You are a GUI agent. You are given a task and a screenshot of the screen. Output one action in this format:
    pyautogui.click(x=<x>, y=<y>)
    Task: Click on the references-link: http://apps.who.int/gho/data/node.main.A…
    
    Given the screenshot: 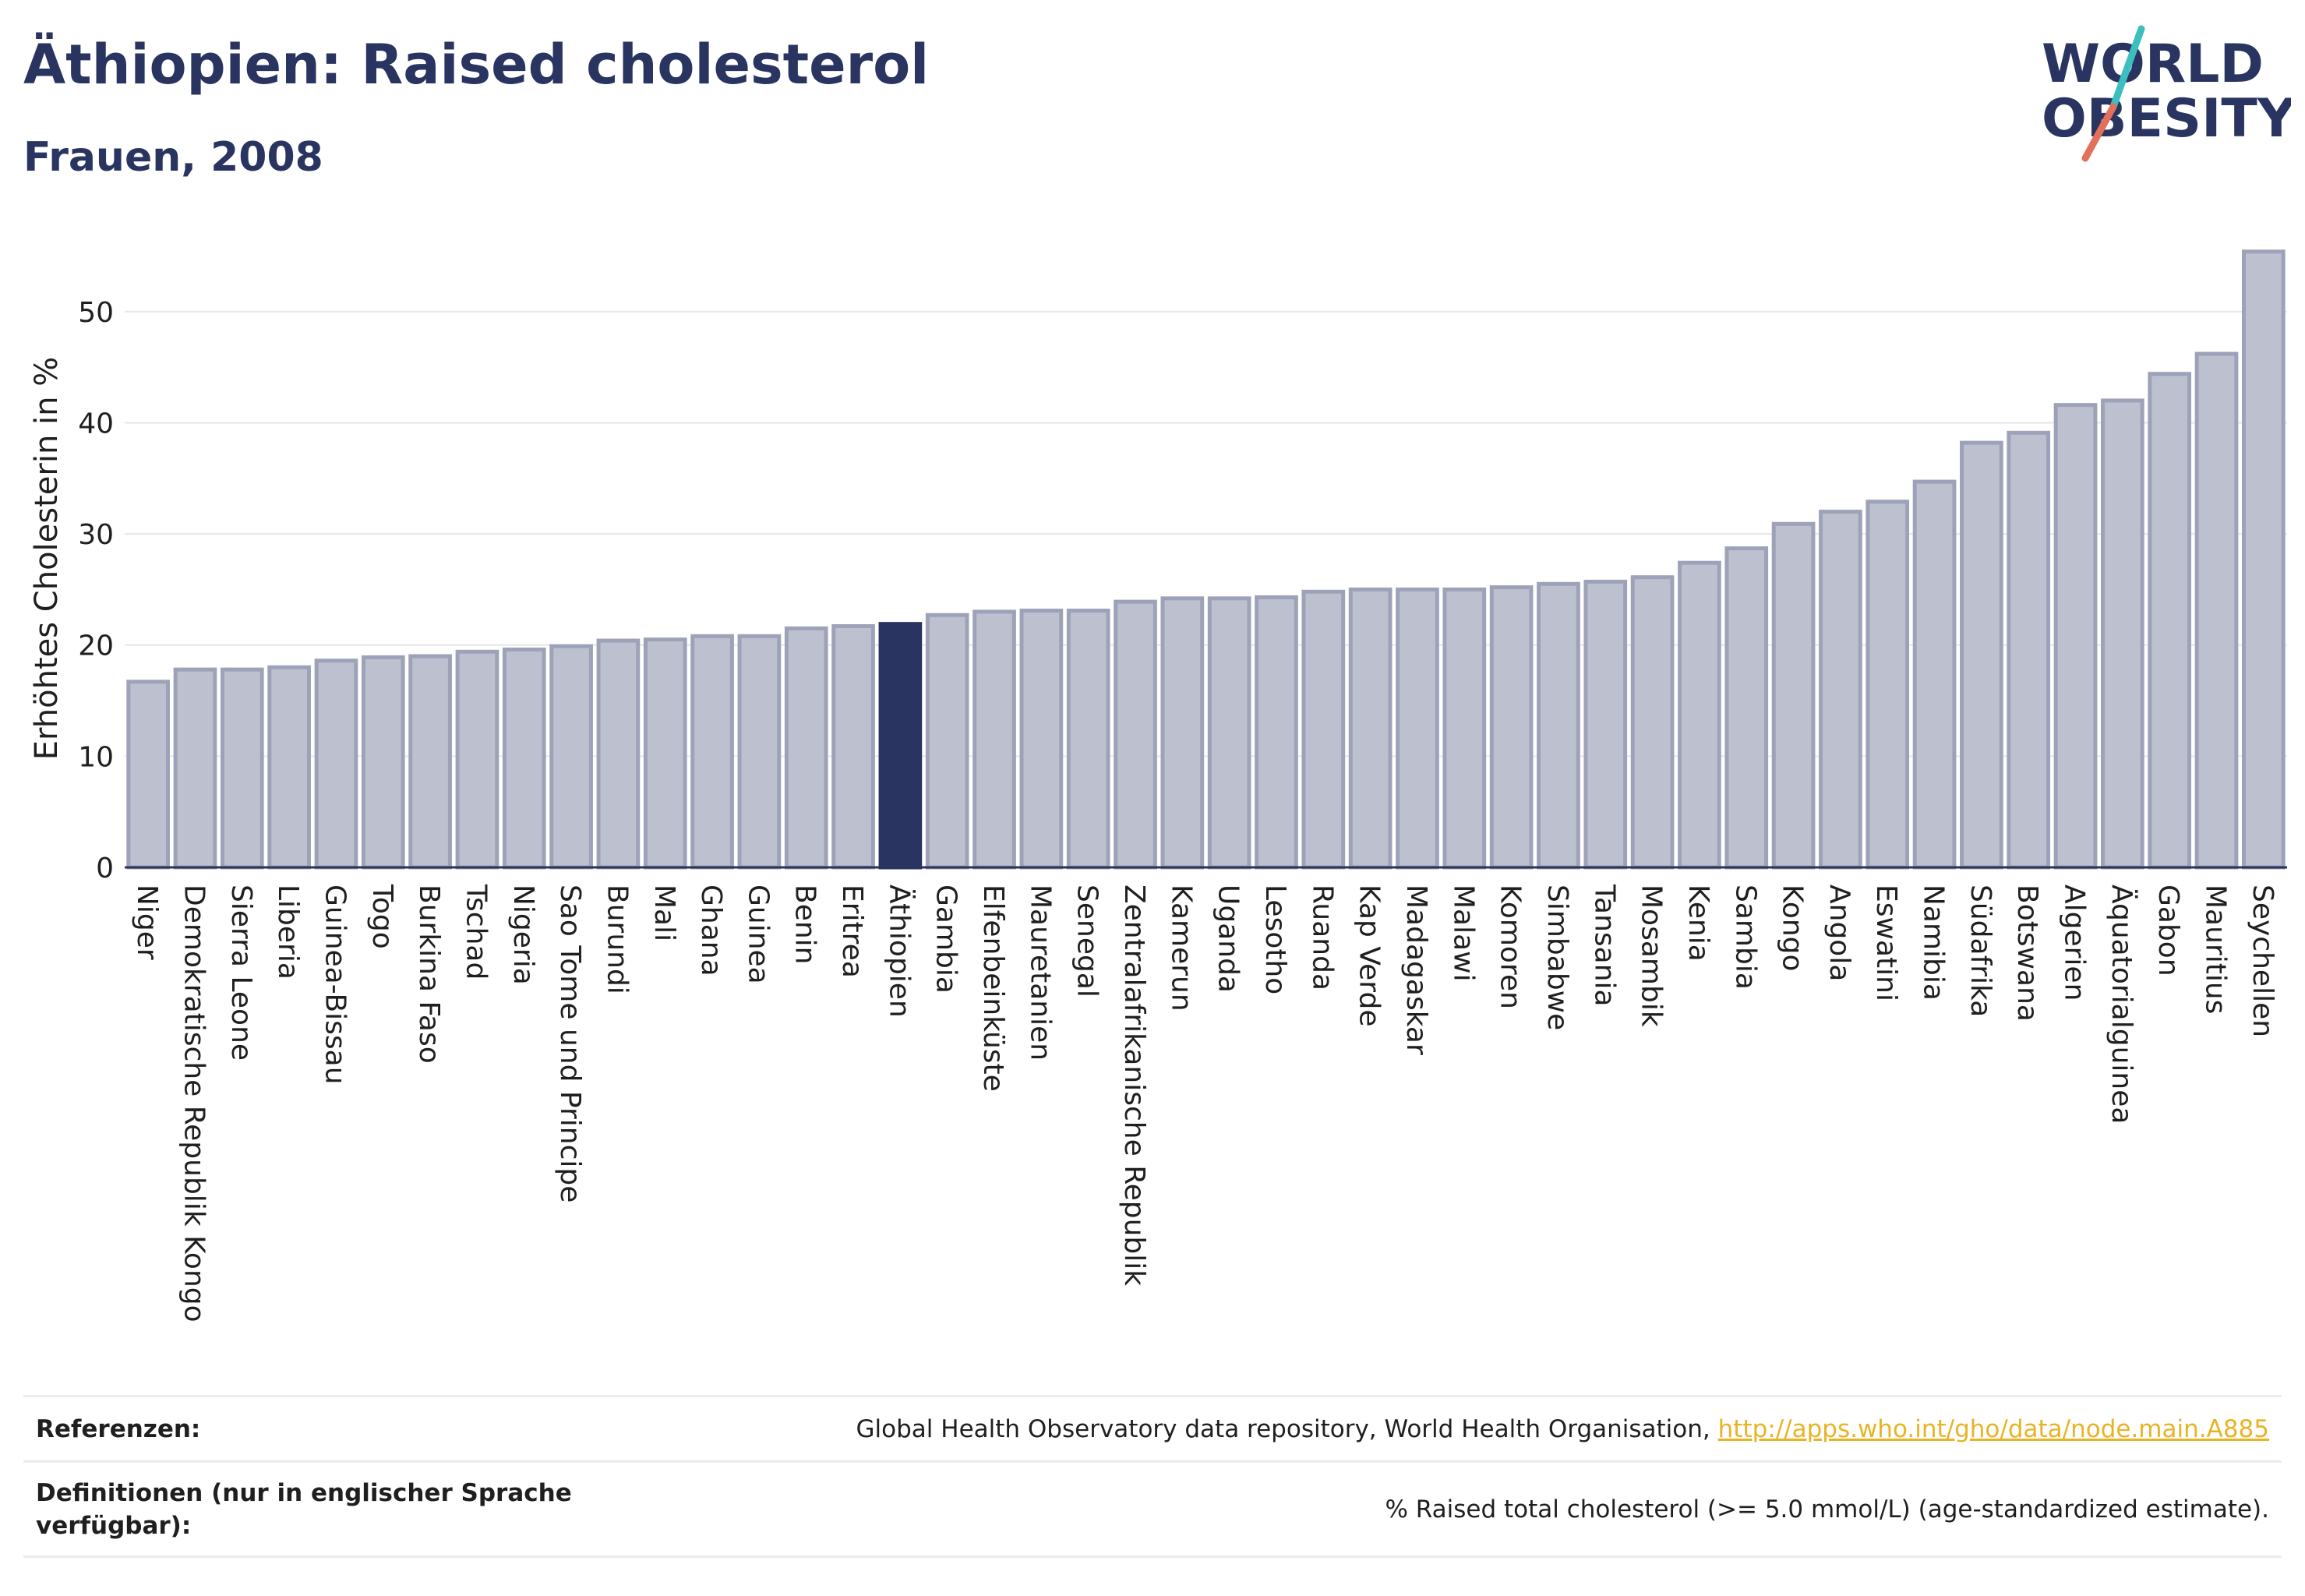 What is the action you would take?
    pyautogui.click(x=1993, y=1428)
    